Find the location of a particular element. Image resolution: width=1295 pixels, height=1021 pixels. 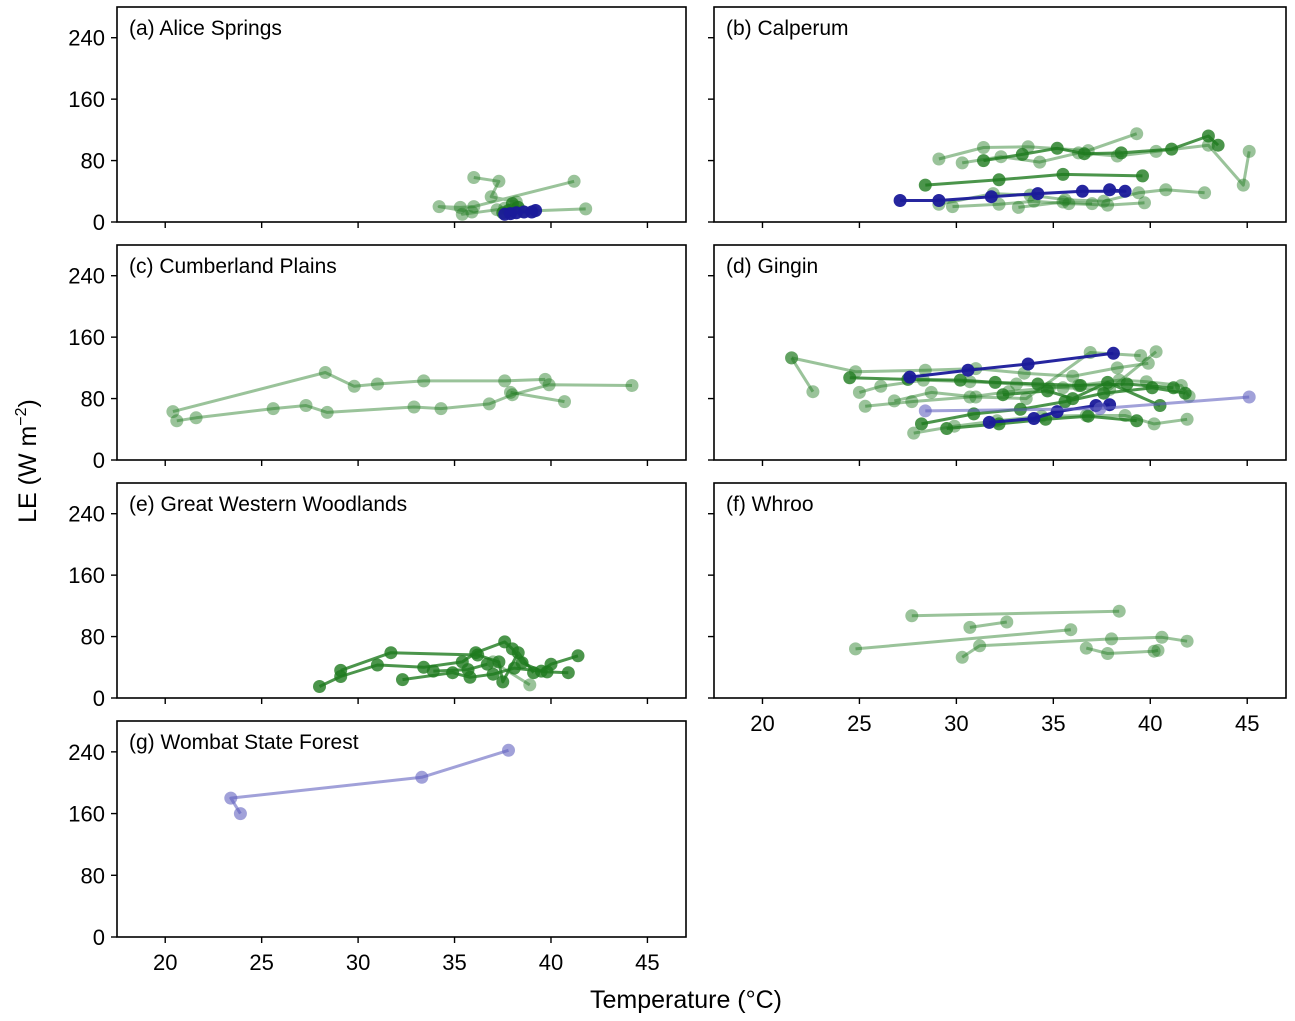

y-axis-title-text: LE (W m is located at coordinates (28, 474).